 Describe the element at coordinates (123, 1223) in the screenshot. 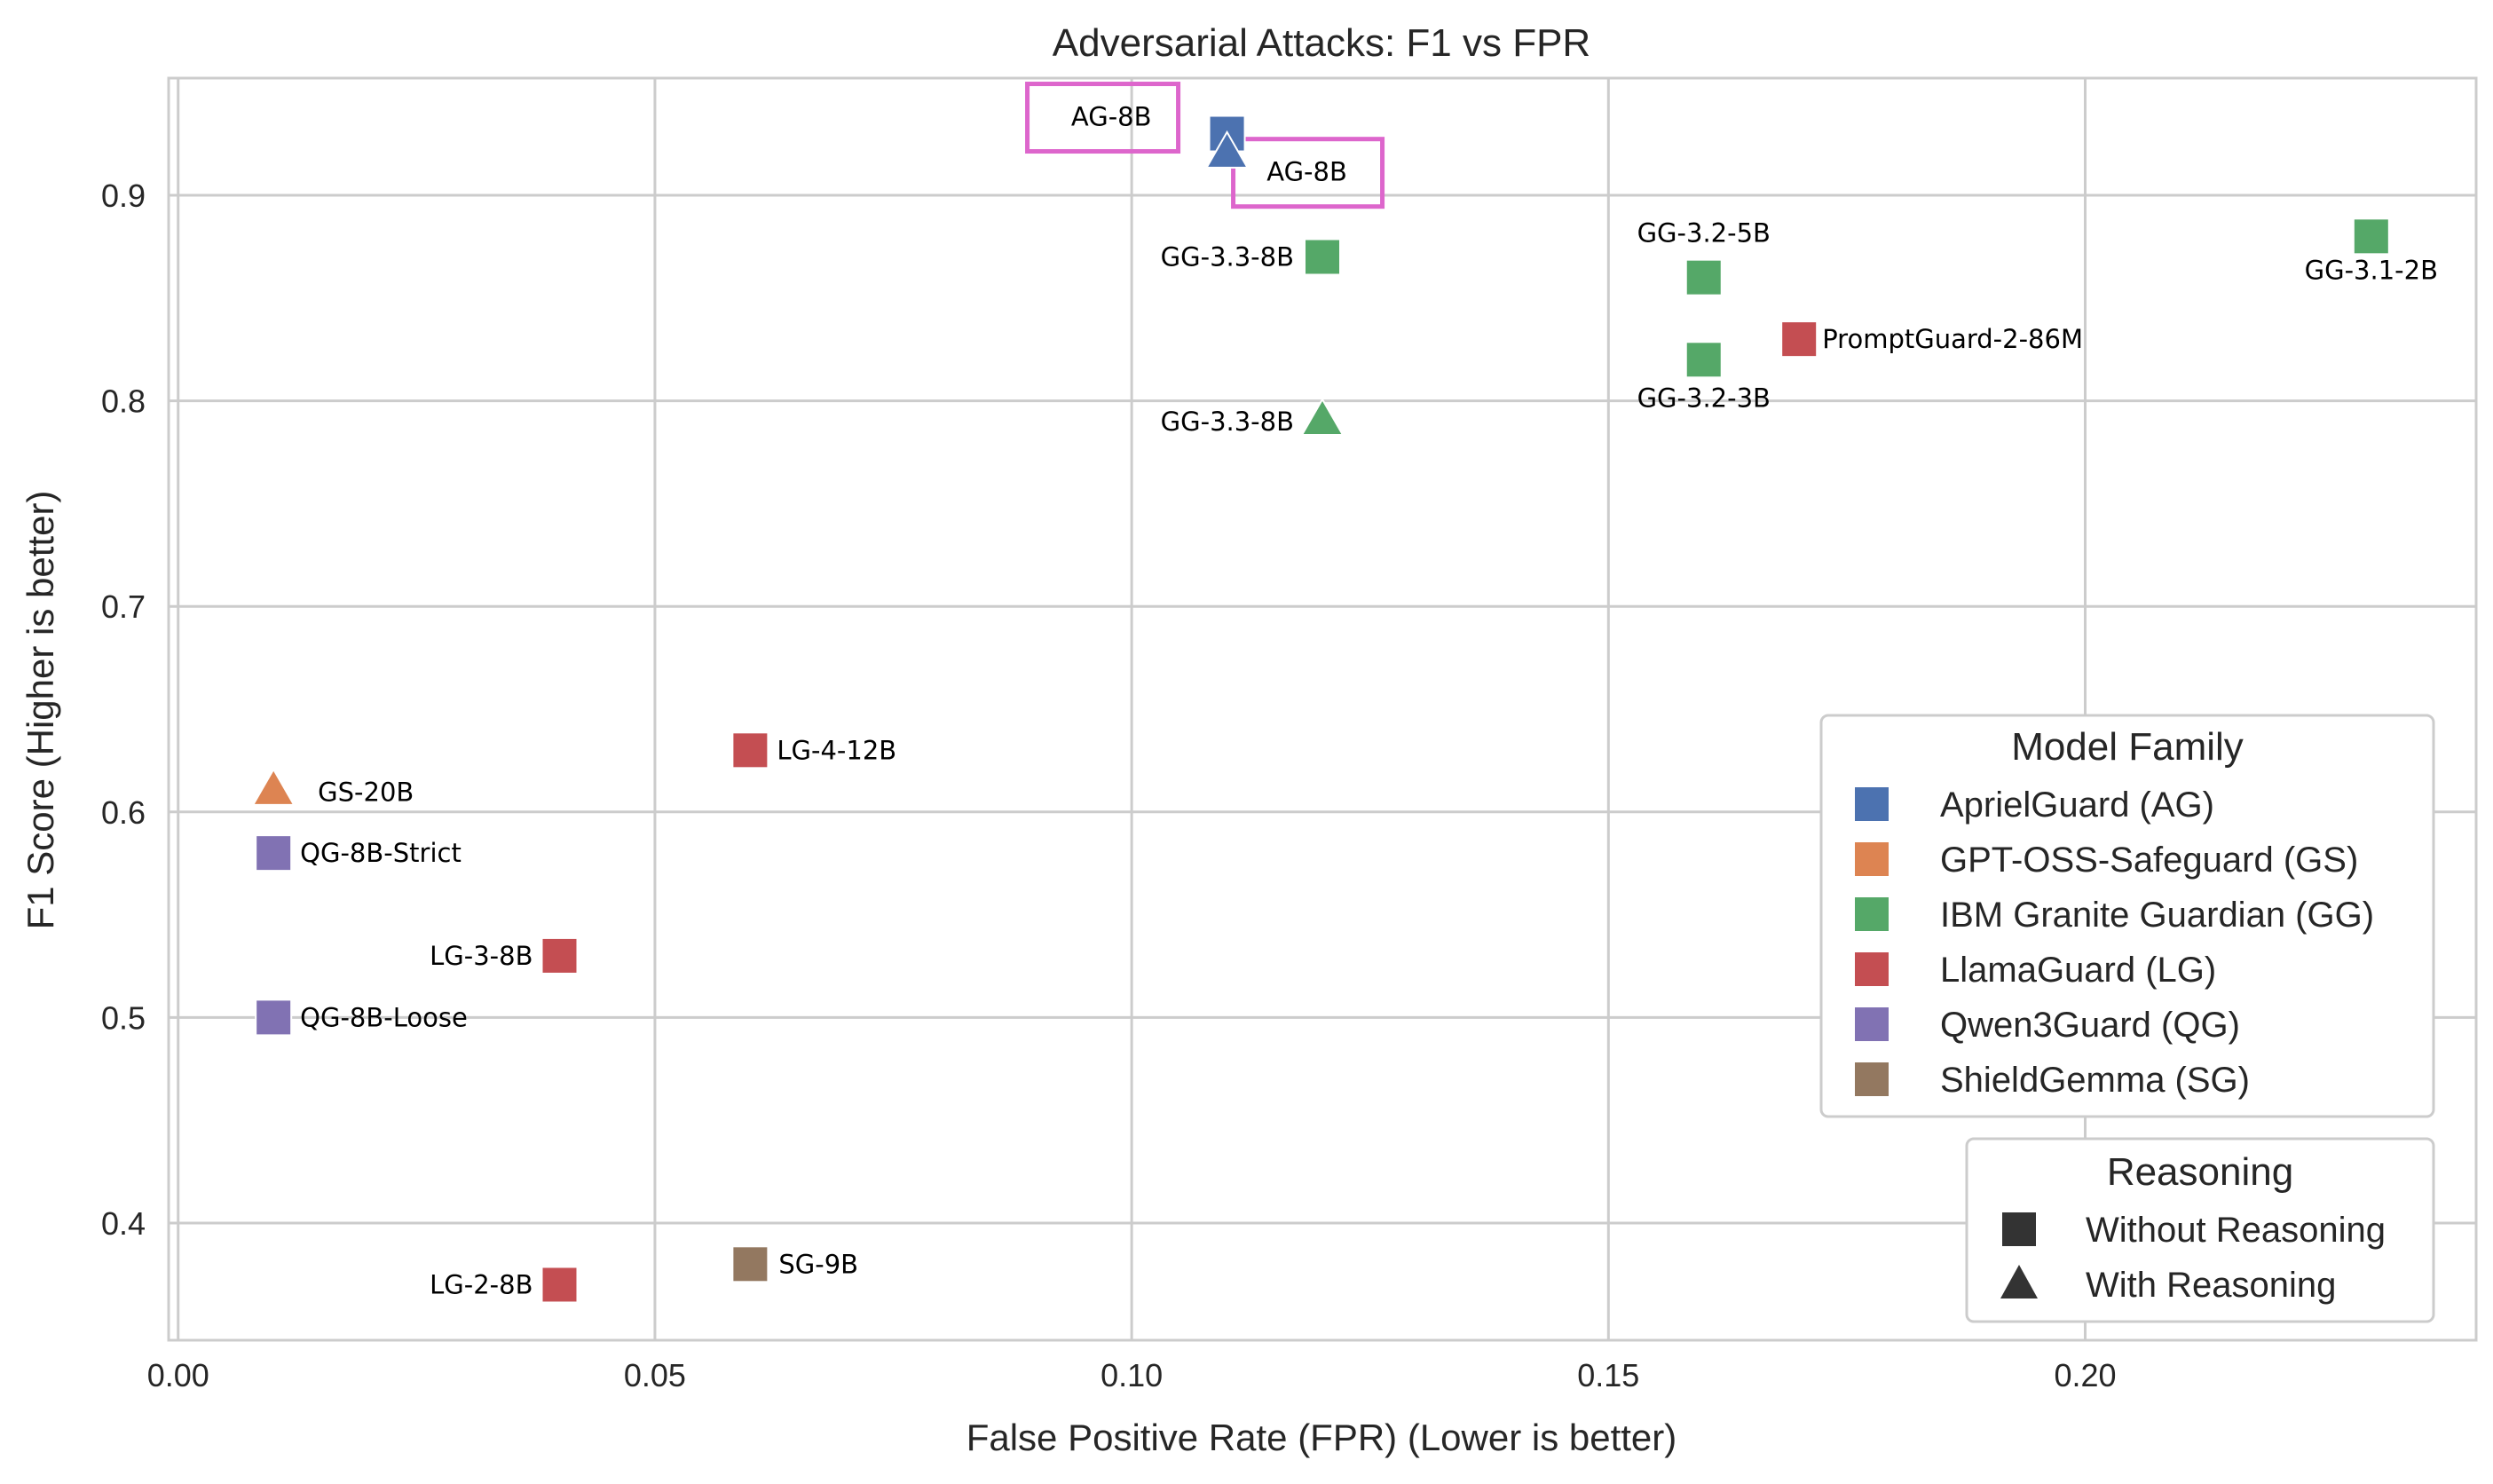

I see `y-tick-label: 0.4` at that location.